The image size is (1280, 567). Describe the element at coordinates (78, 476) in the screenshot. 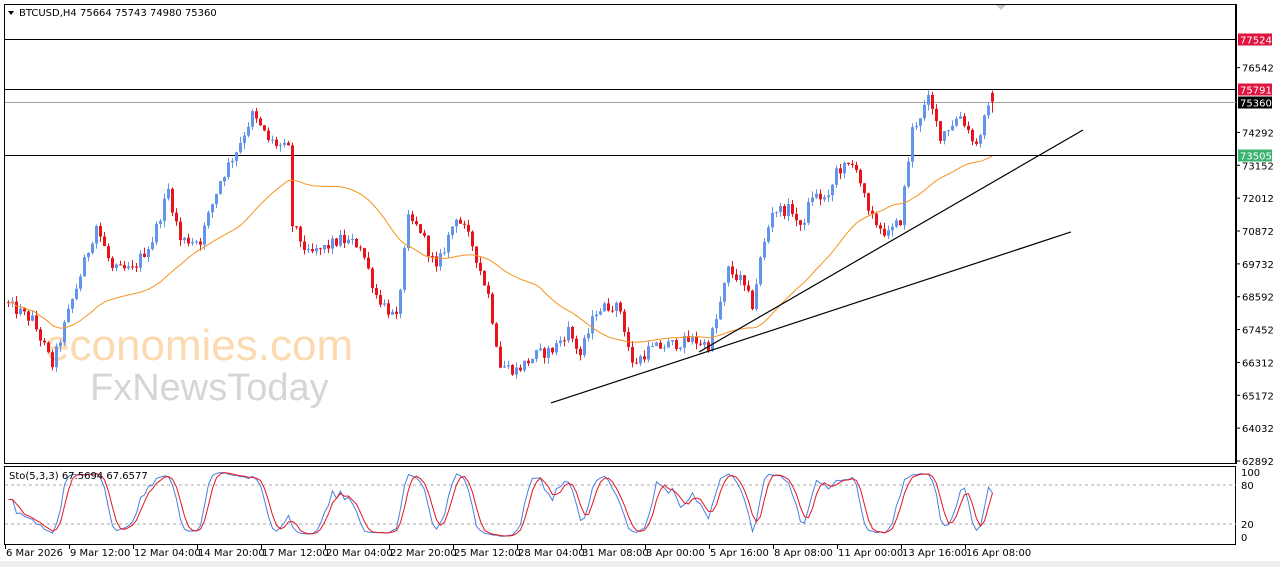

I see `stochastic-label: Sto(5,3,3) 67.5694 67.6577` at that location.